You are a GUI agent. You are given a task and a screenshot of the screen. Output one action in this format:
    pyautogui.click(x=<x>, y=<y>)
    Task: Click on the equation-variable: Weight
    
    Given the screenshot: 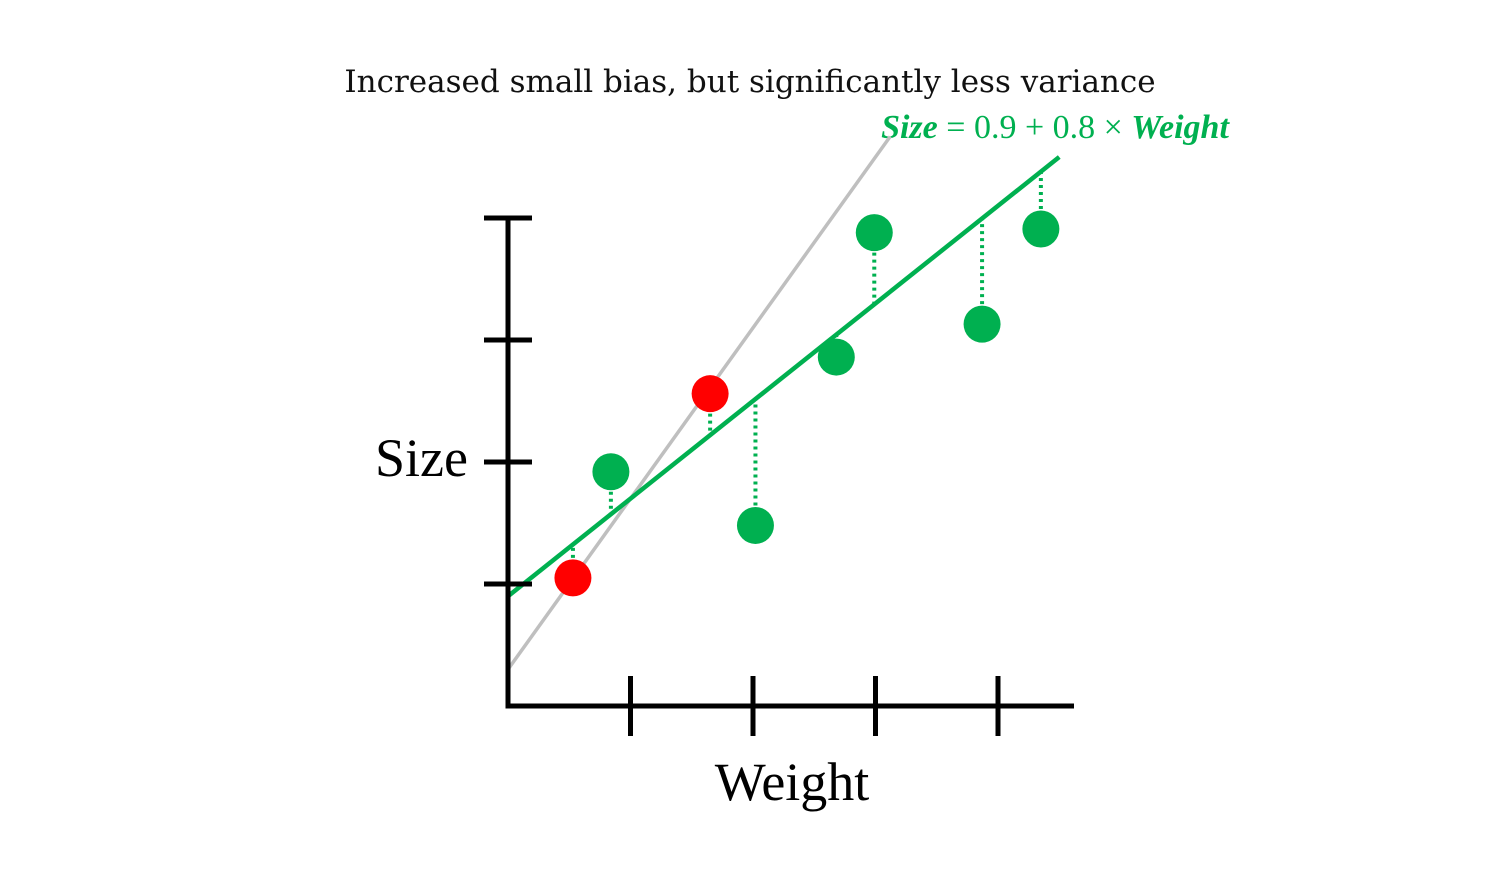 What is the action you would take?
    pyautogui.click(x=1180, y=127)
    